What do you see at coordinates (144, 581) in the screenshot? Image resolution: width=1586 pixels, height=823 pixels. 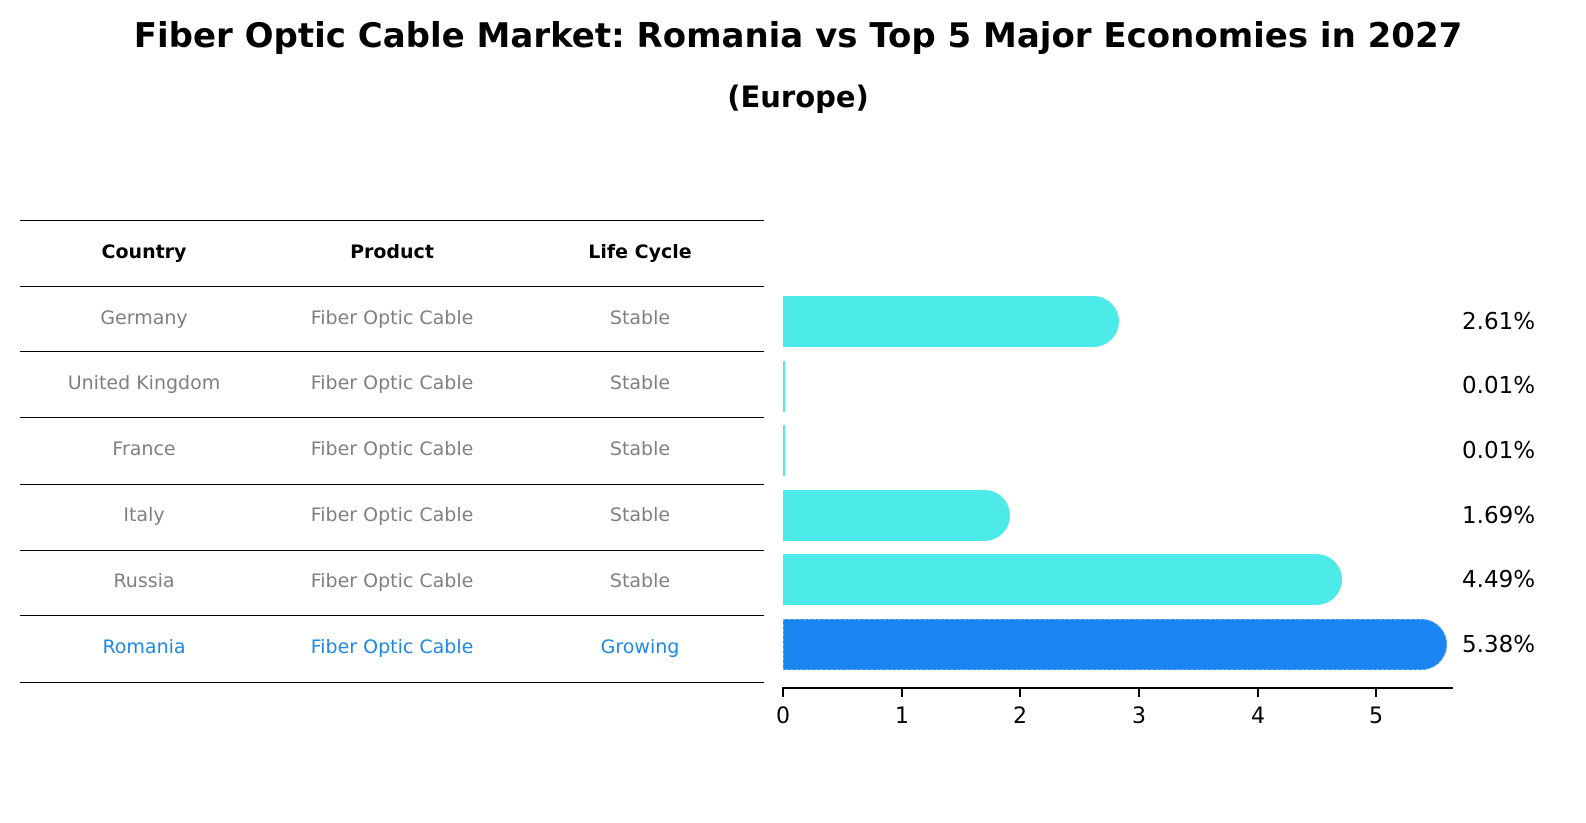 I see `table-cell-country: Russia` at bounding box center [144, 581].